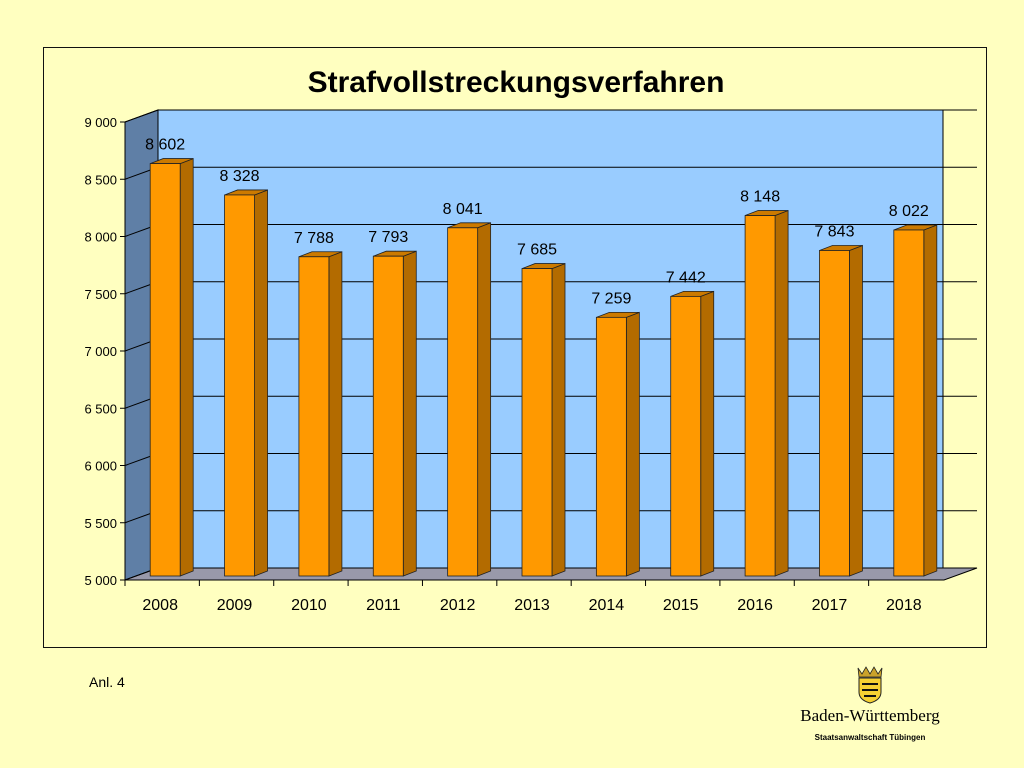 This screenshot has width=1024, height=768. I want to click on x-tick-label: 2012, so click(458, 605).